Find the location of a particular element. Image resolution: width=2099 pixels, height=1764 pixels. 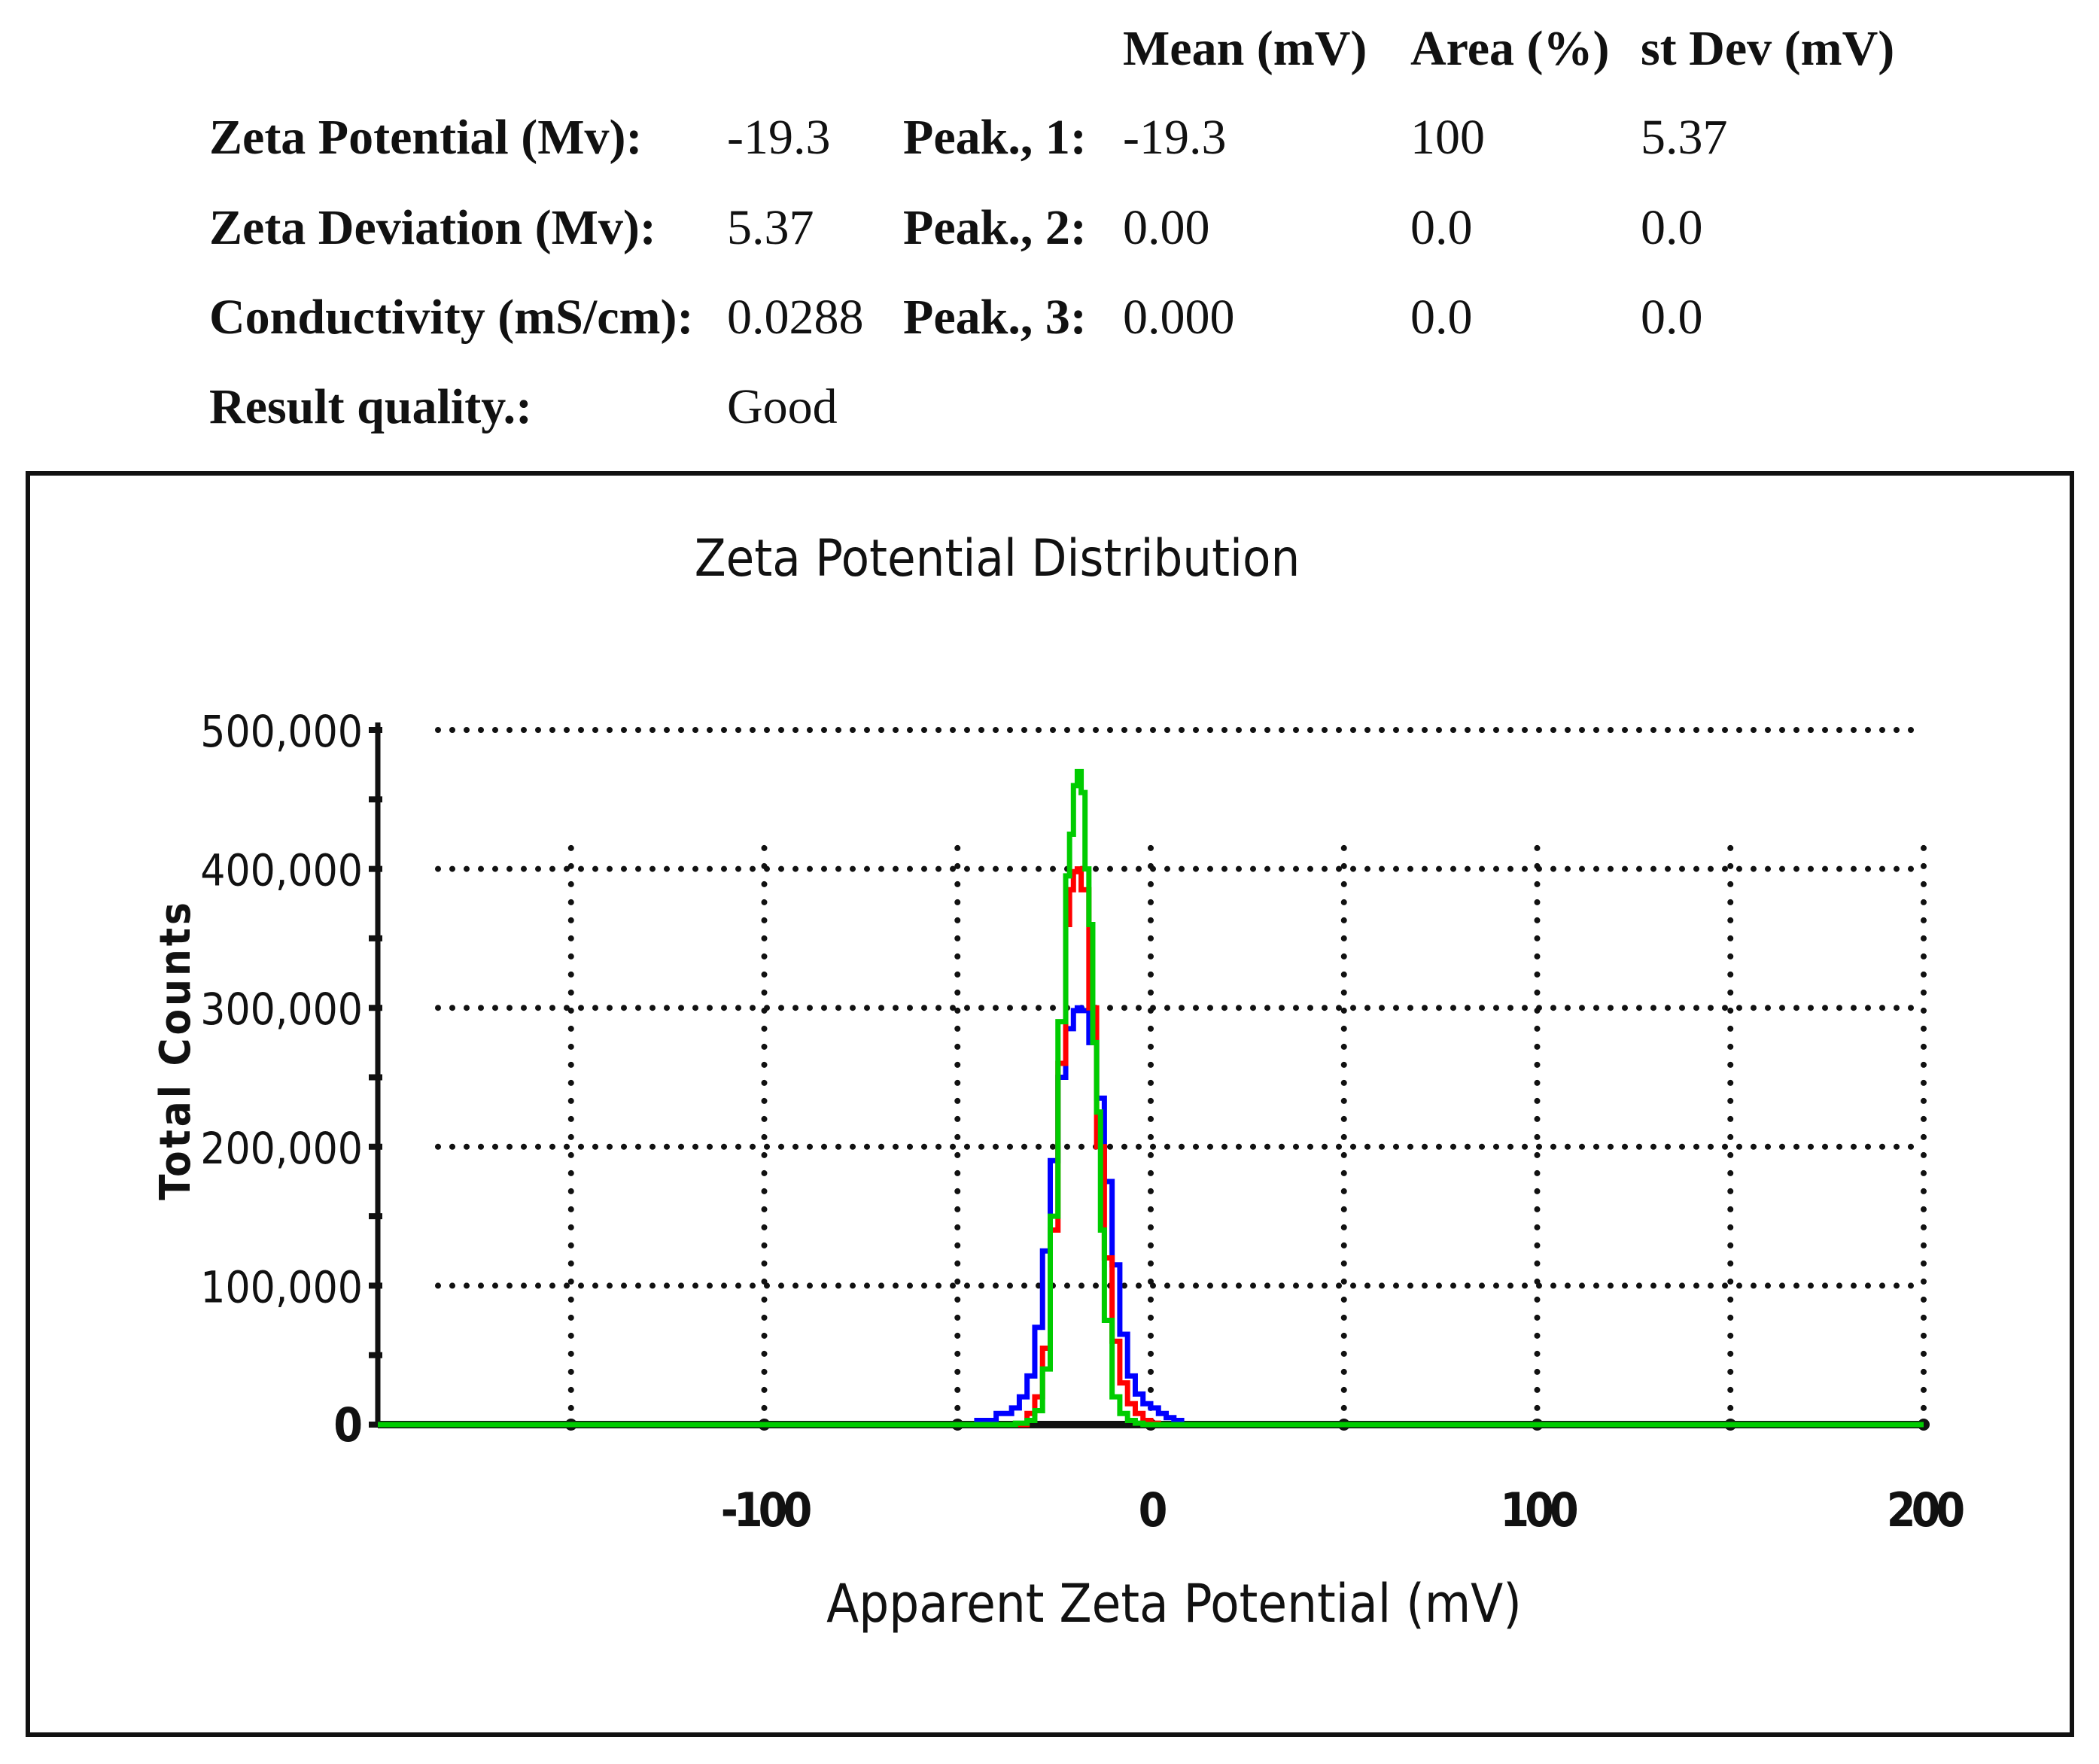

peak-1-stdev: 5.37 is located at coordinates (1684, 137).